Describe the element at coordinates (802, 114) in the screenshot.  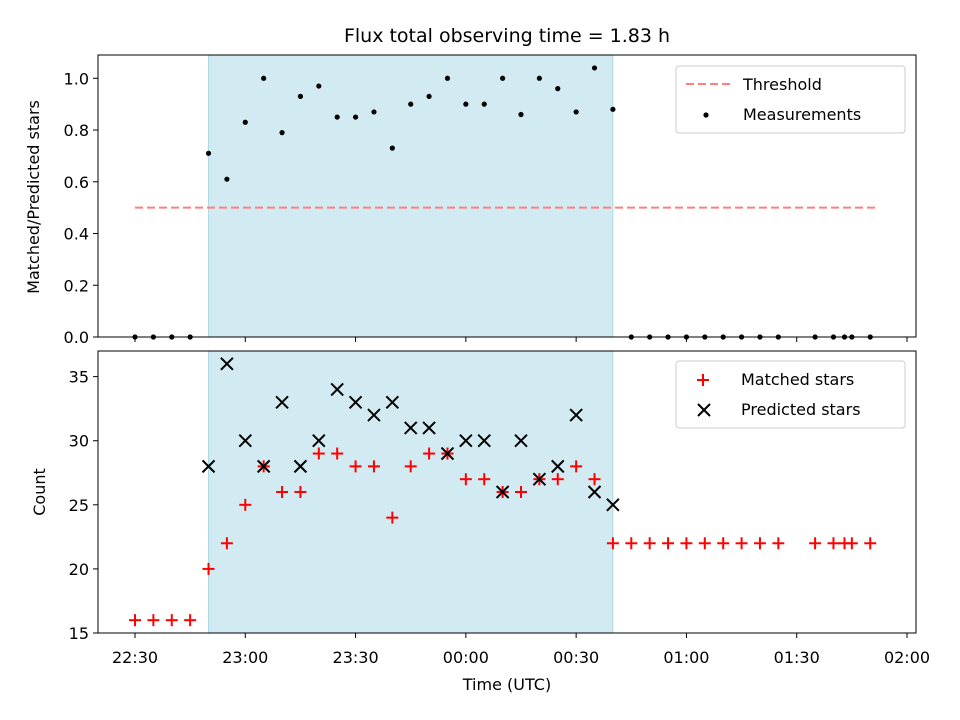
I see `legend-measurements-label: Measurements` at that location.